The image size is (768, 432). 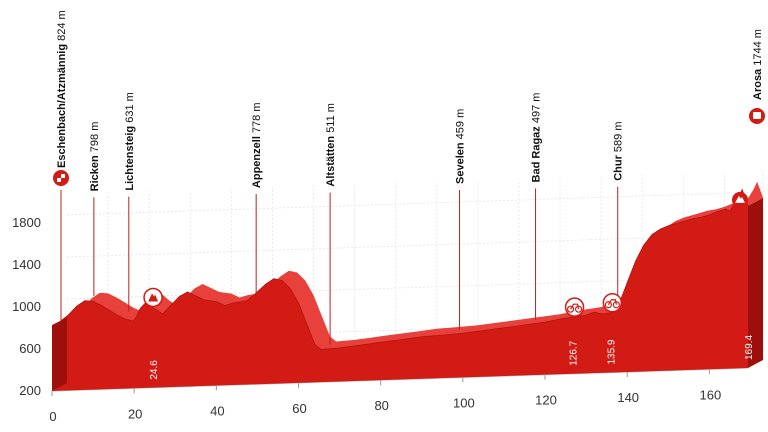 I want to click on checkpoint-name: Bad Ragaz, so click(x=537, y=152).